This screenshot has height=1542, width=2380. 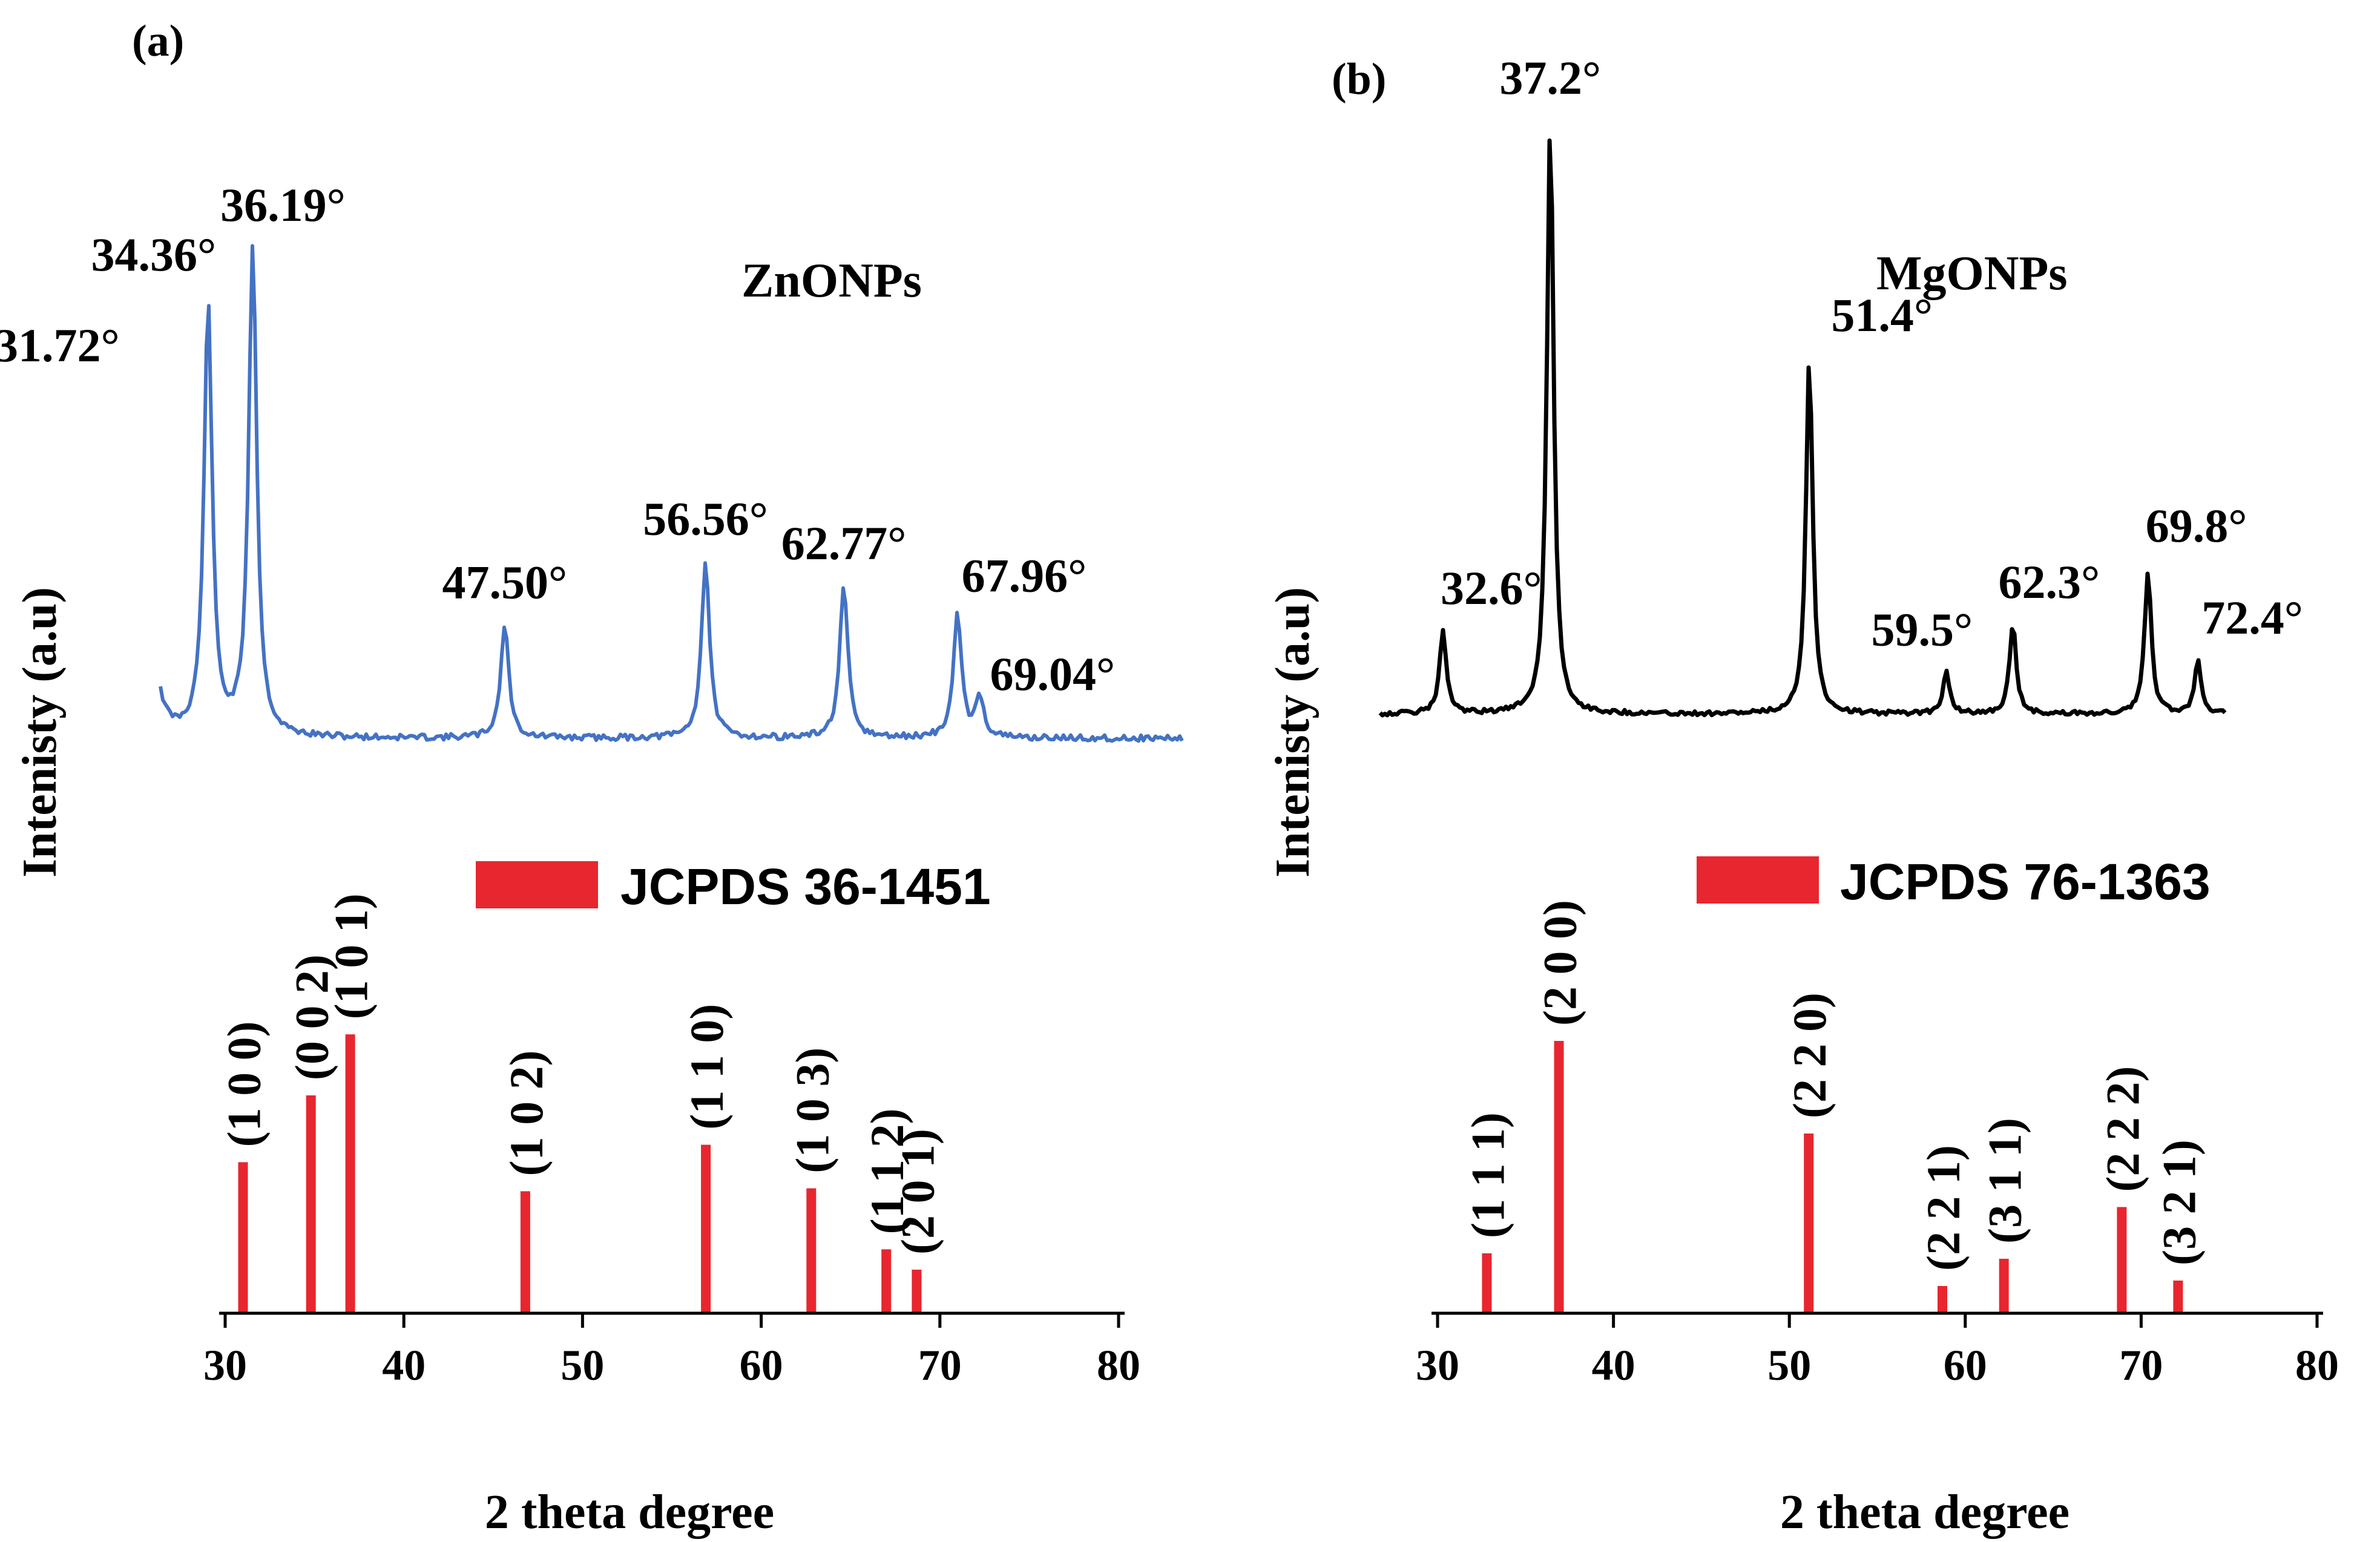 I want to click on panel-b-xrd-pattern, so click(x=1802, y=428).